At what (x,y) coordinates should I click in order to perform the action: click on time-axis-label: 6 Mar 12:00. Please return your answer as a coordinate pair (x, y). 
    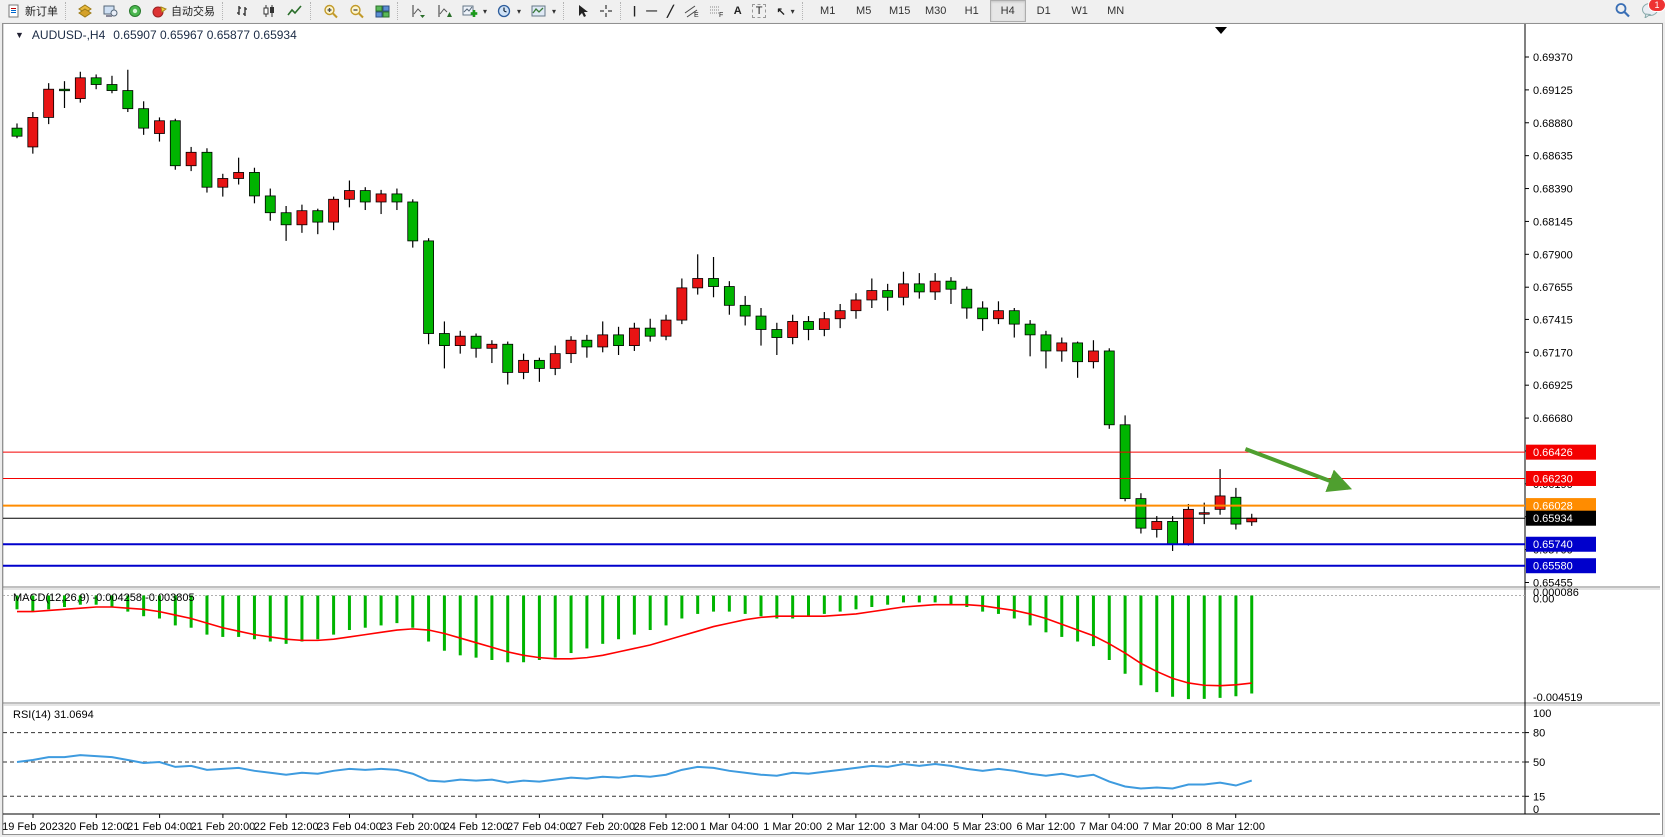
    Looking at the image, I should click on (1045, 826).